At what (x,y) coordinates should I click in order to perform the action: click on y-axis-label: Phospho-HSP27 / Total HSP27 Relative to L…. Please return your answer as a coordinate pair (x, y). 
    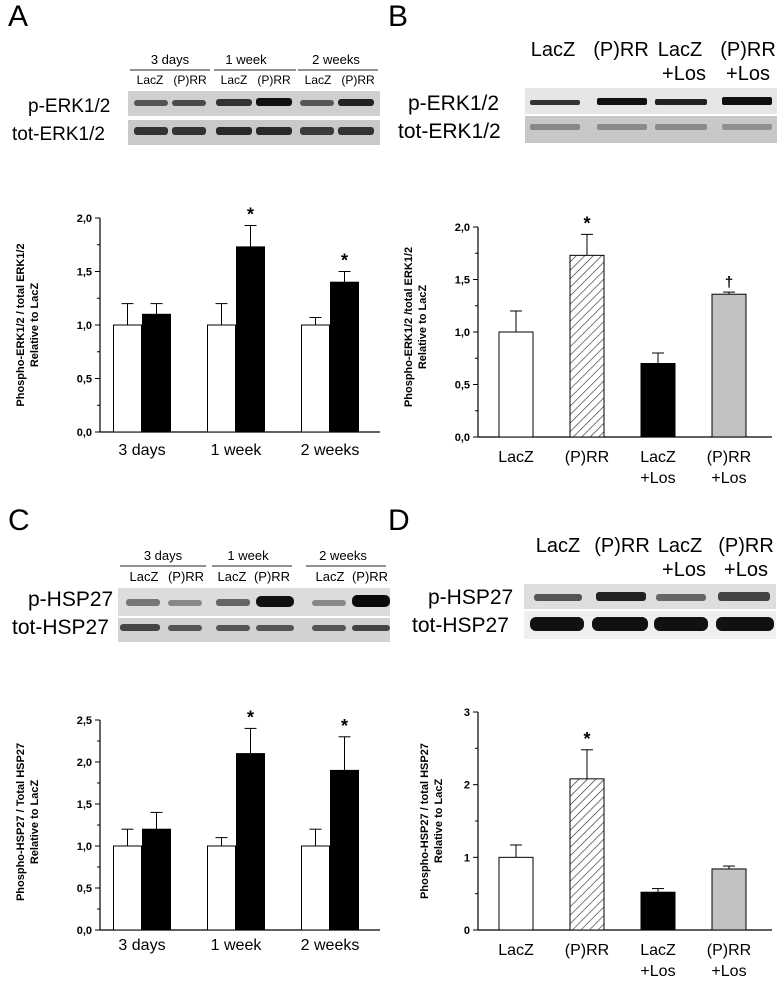
    Looking at the image, I should click on (28, 822).